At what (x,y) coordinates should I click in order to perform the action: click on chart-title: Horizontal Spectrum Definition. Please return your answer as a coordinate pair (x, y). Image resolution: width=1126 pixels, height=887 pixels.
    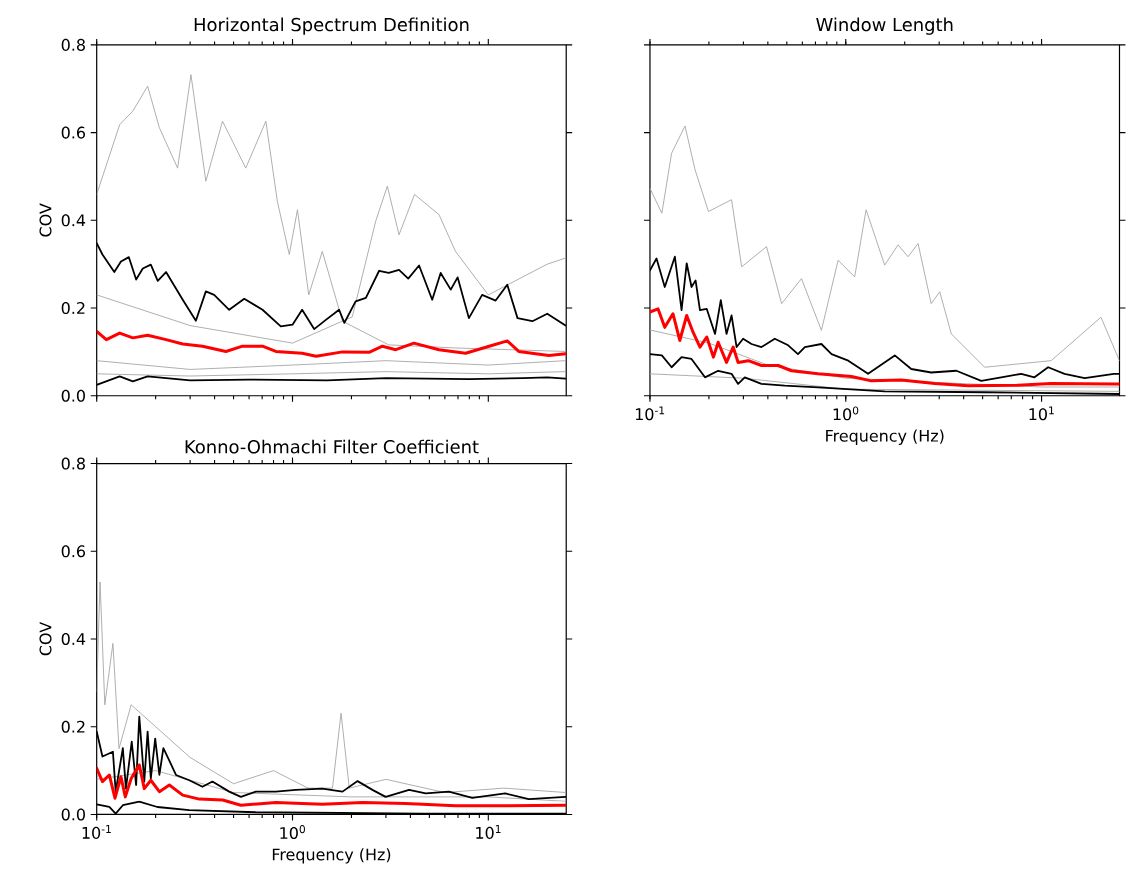
    Looking at the image, I should click on (331, 26).